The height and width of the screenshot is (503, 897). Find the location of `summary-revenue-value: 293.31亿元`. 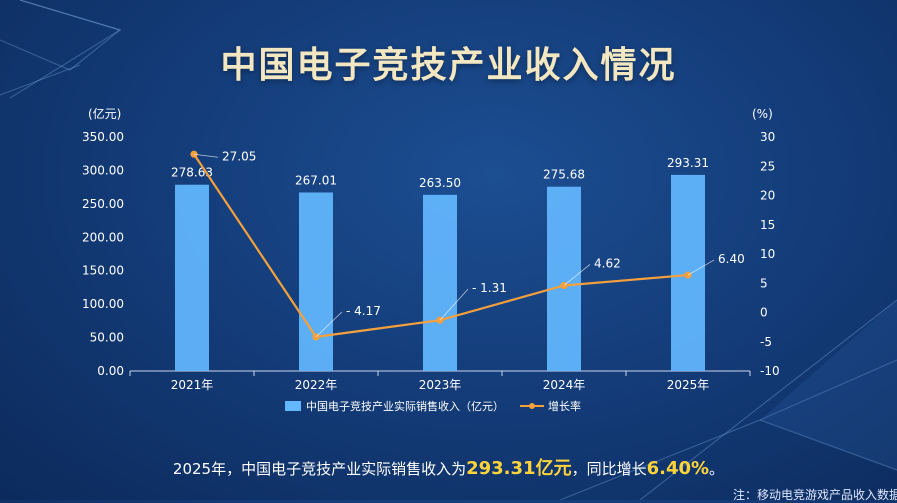

summary-revenue-value: 293.31亿元 is located at coordinates (519, 468).